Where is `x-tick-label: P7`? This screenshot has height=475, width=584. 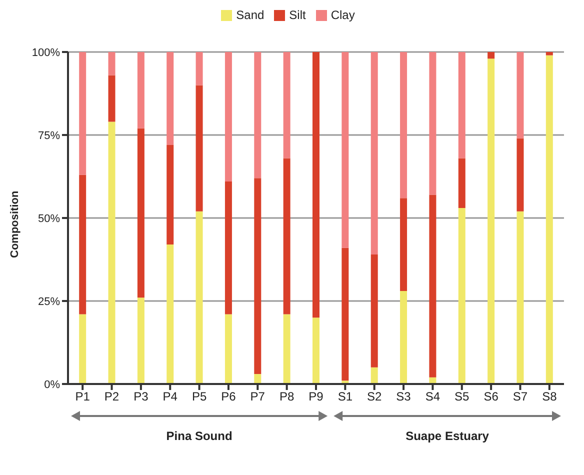 x-tick-label: P7 is located at coordinates (258, 397).